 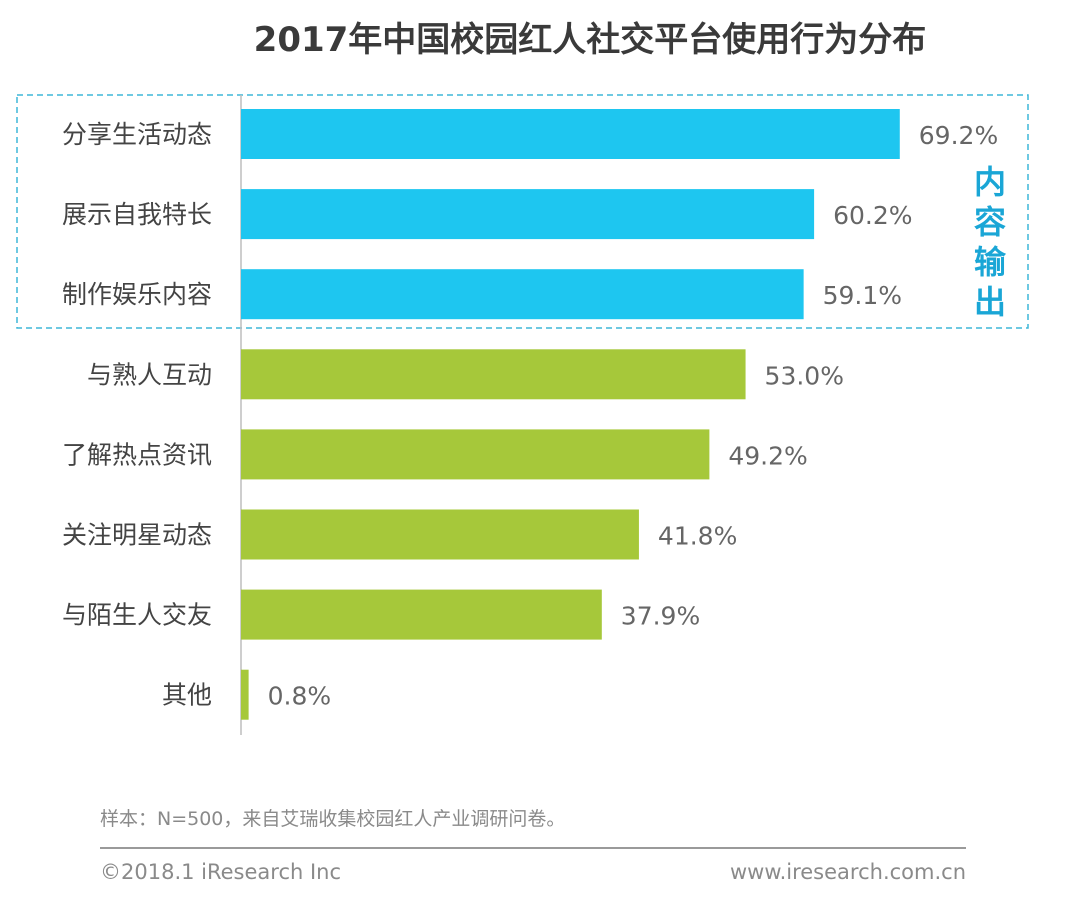 What do you see at coordinates (590, 40) in the screenshot?
I see `chart-title: 2017年中国校园红人社交平台使用行为分布` at bounding box center [590, 40].